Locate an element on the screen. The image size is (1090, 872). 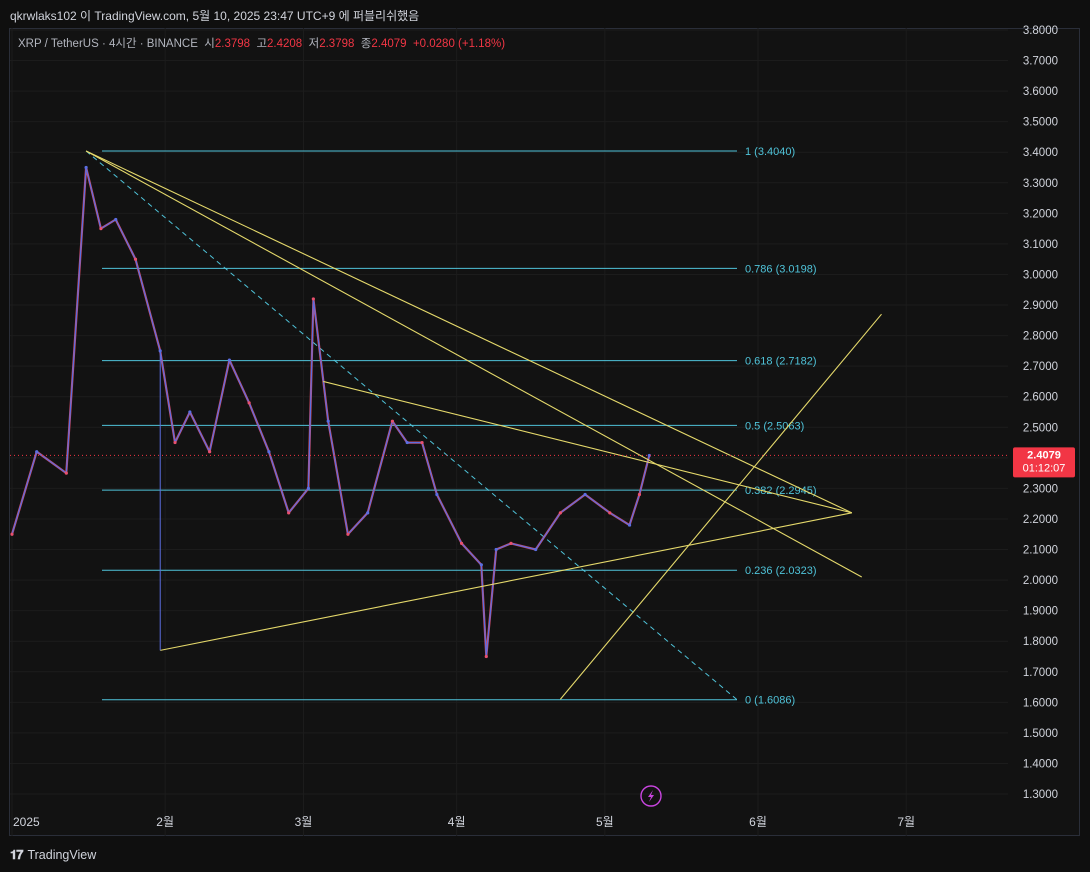
high-value: 2.4208 is located at coordinates (285, 44).